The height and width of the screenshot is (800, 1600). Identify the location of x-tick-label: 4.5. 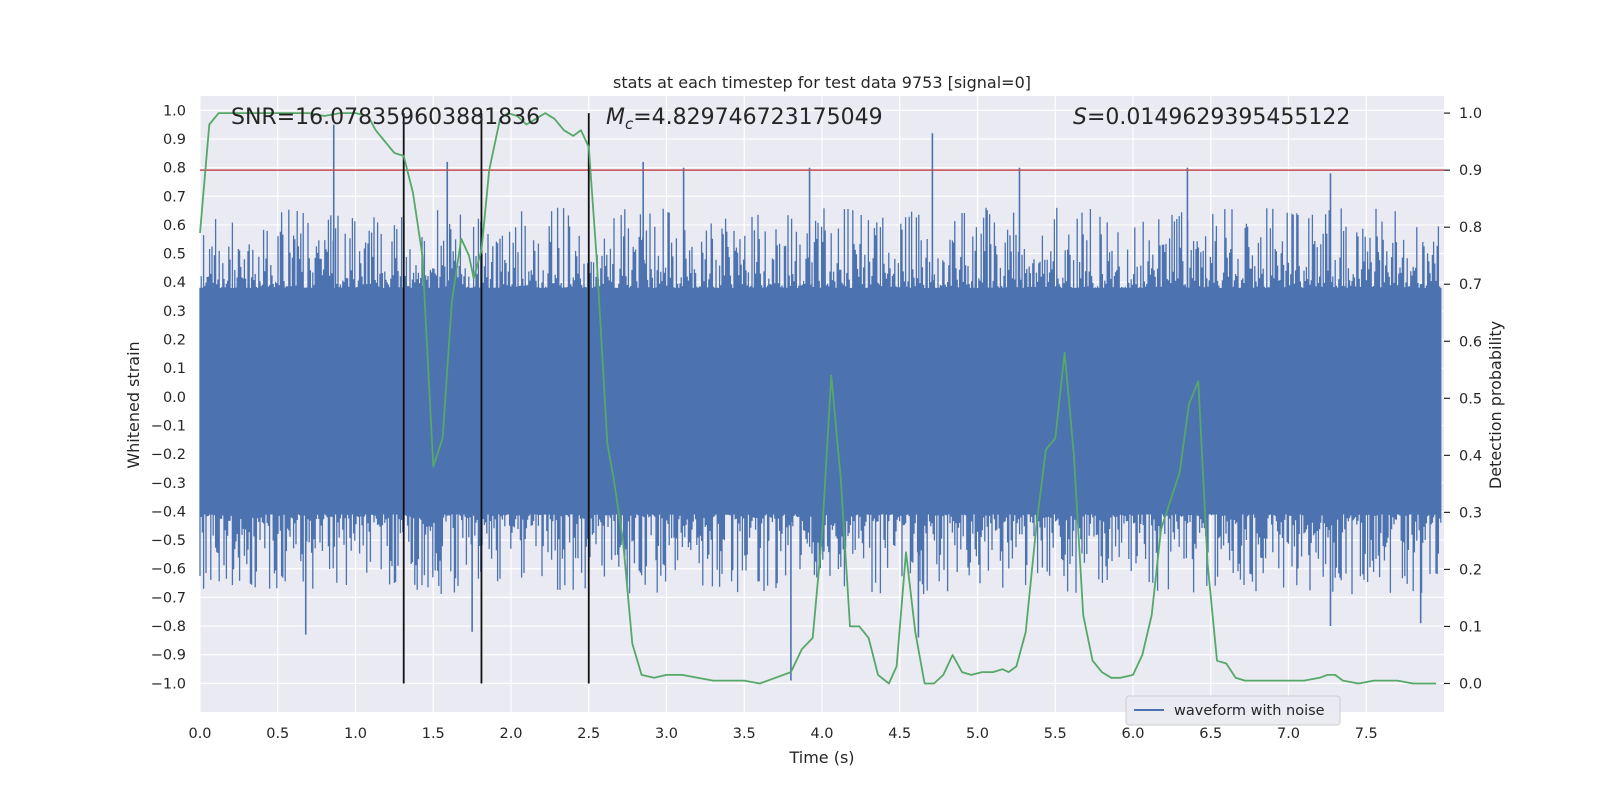
(899, 734).